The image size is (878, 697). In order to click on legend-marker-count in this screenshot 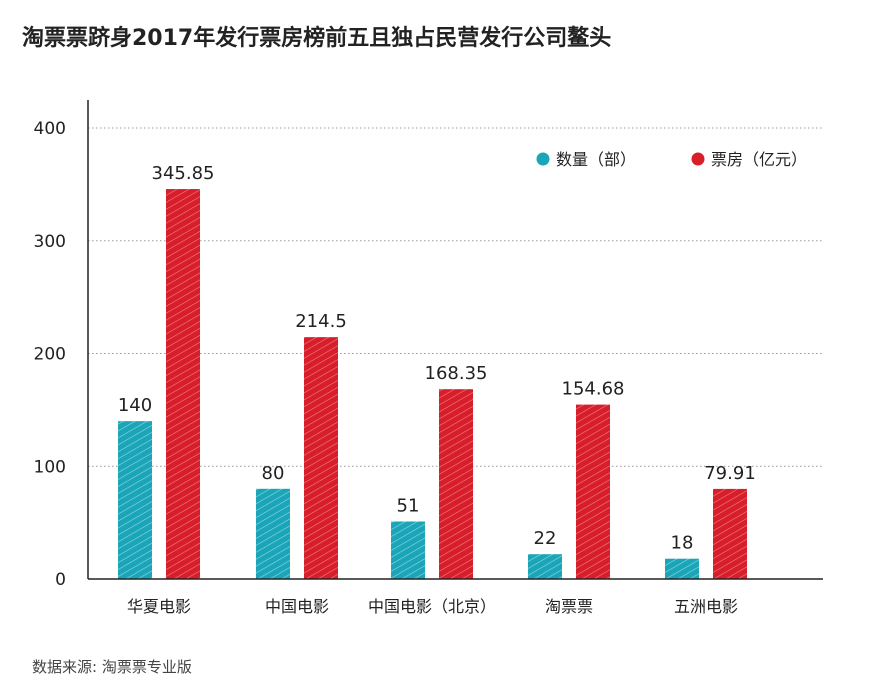, I will do `click(543, 159)`.